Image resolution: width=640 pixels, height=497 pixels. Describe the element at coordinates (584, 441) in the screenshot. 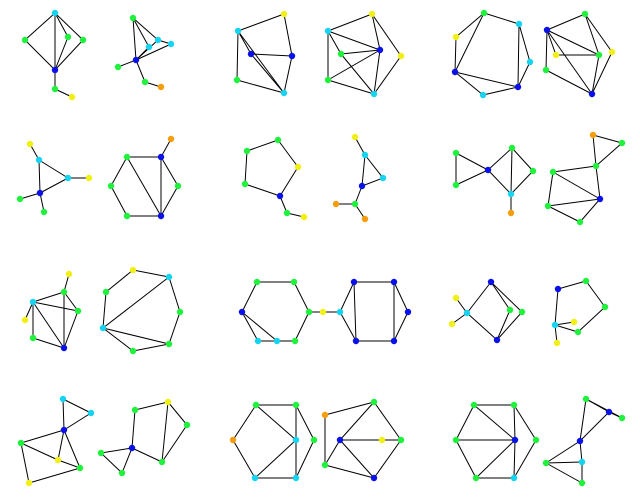

I see `graph-r4c3b` at that location.